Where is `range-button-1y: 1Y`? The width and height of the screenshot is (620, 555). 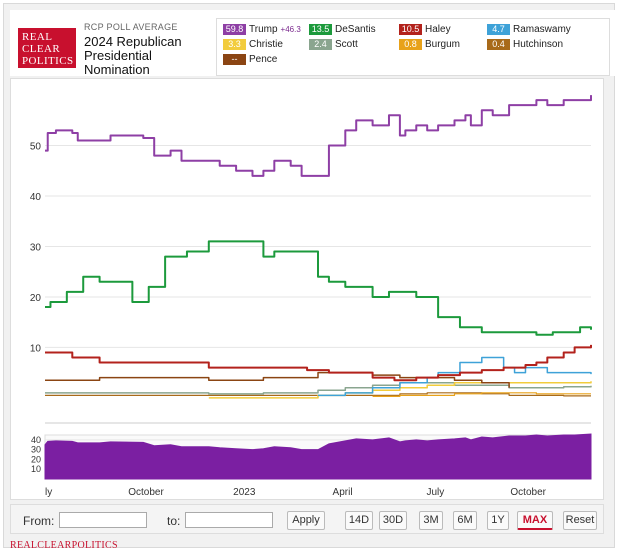 range-button-1y: 1Y is located at coordinates (498, 520).